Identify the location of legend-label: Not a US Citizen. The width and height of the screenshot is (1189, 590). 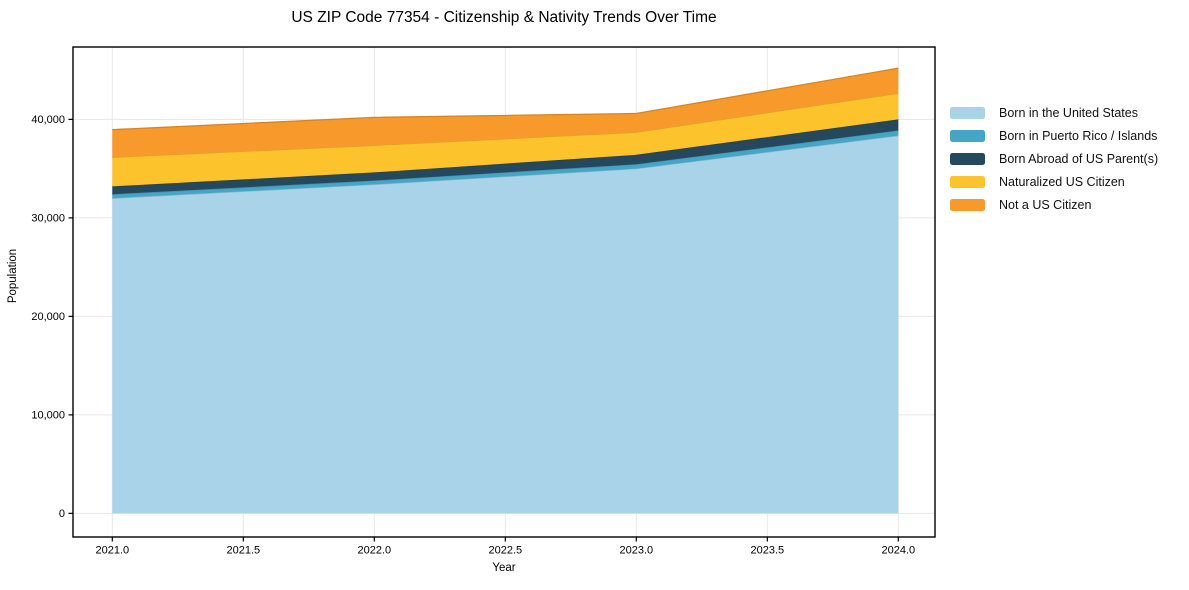
(1045, 205).